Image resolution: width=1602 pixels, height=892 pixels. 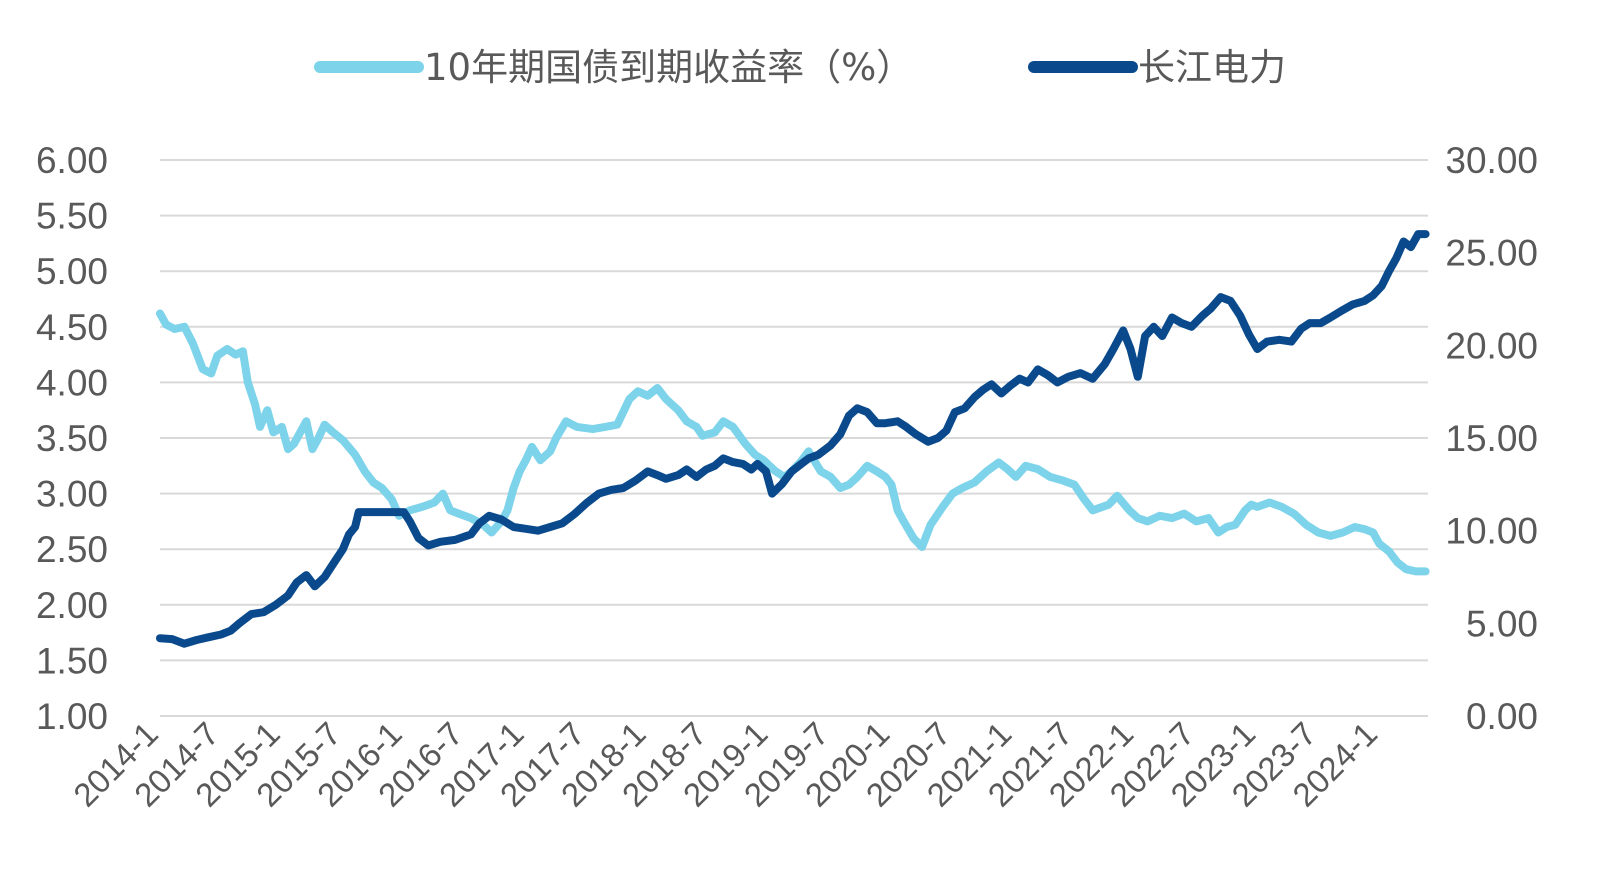 I want to click on y-left-tick-label: 2.50, so click(x=72, y=549).